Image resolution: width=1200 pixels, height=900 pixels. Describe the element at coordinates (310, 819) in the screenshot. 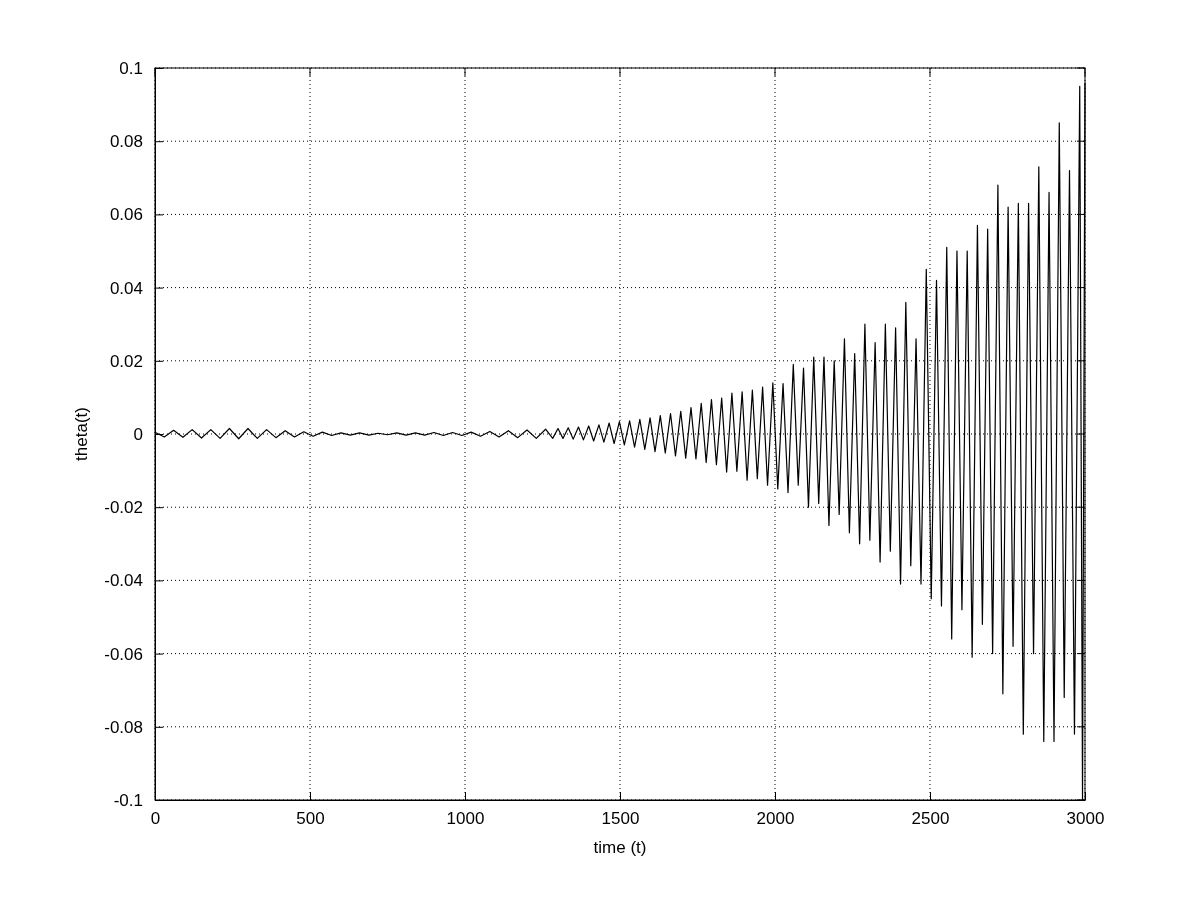

I see `x-tick-label: 500` at that location.